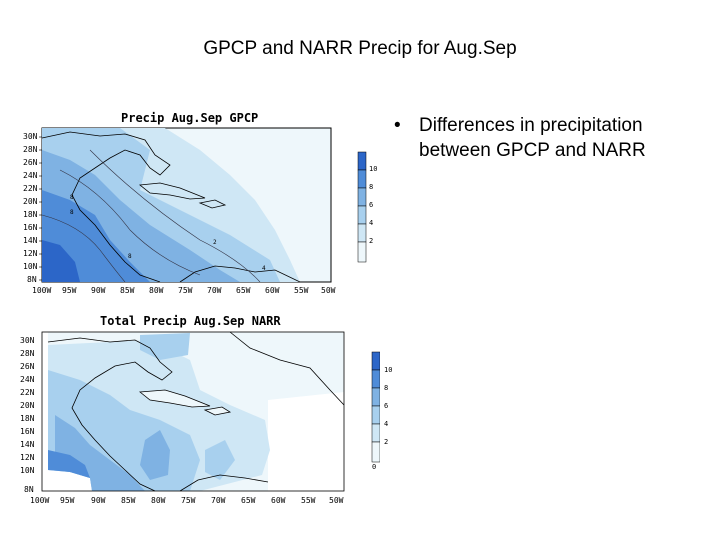 This screenshot has height=540, width=720. Describe the element at coordinates (158, 500) in the screenshot. I see `narr-lon-label: 80W` at that location.